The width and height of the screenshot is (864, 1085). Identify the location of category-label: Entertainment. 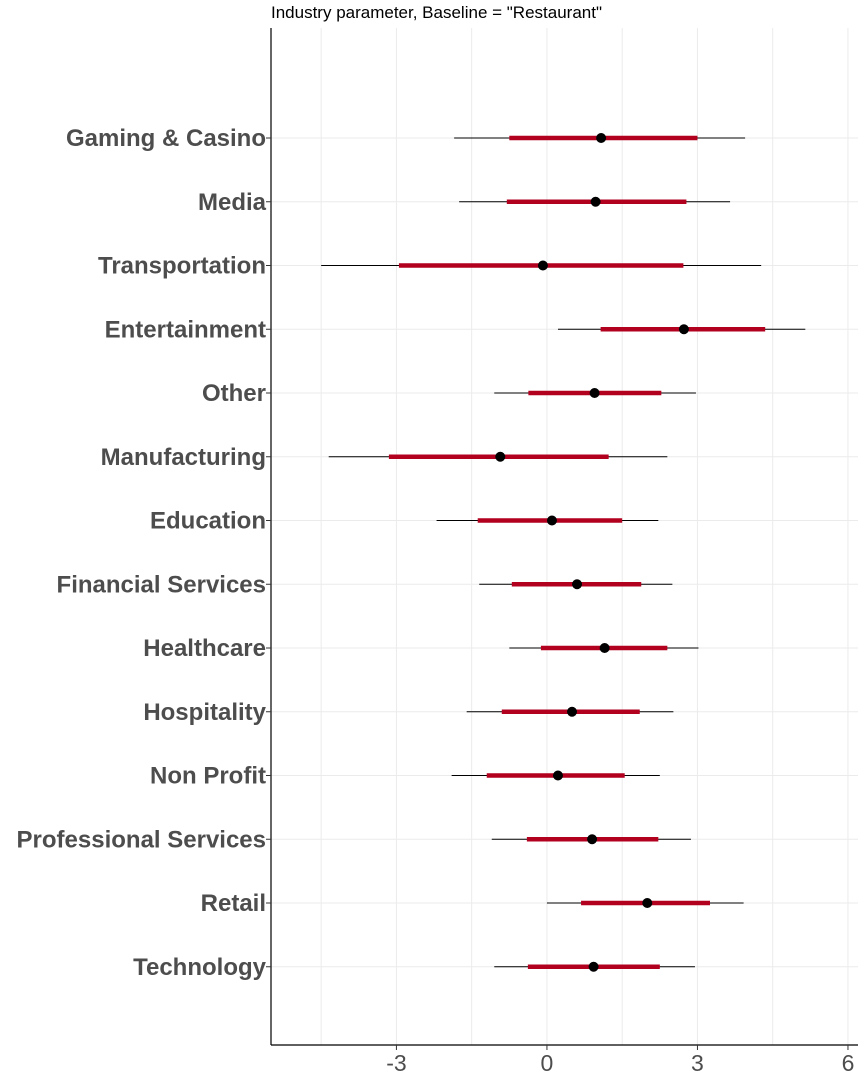
(185, 329).